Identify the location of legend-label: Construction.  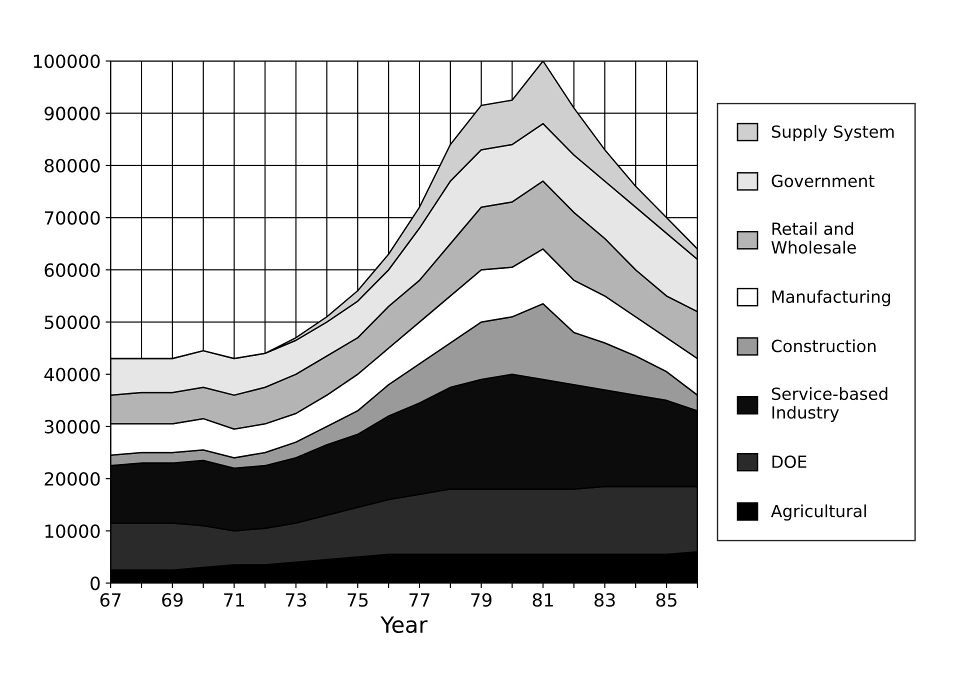
(824, 345).